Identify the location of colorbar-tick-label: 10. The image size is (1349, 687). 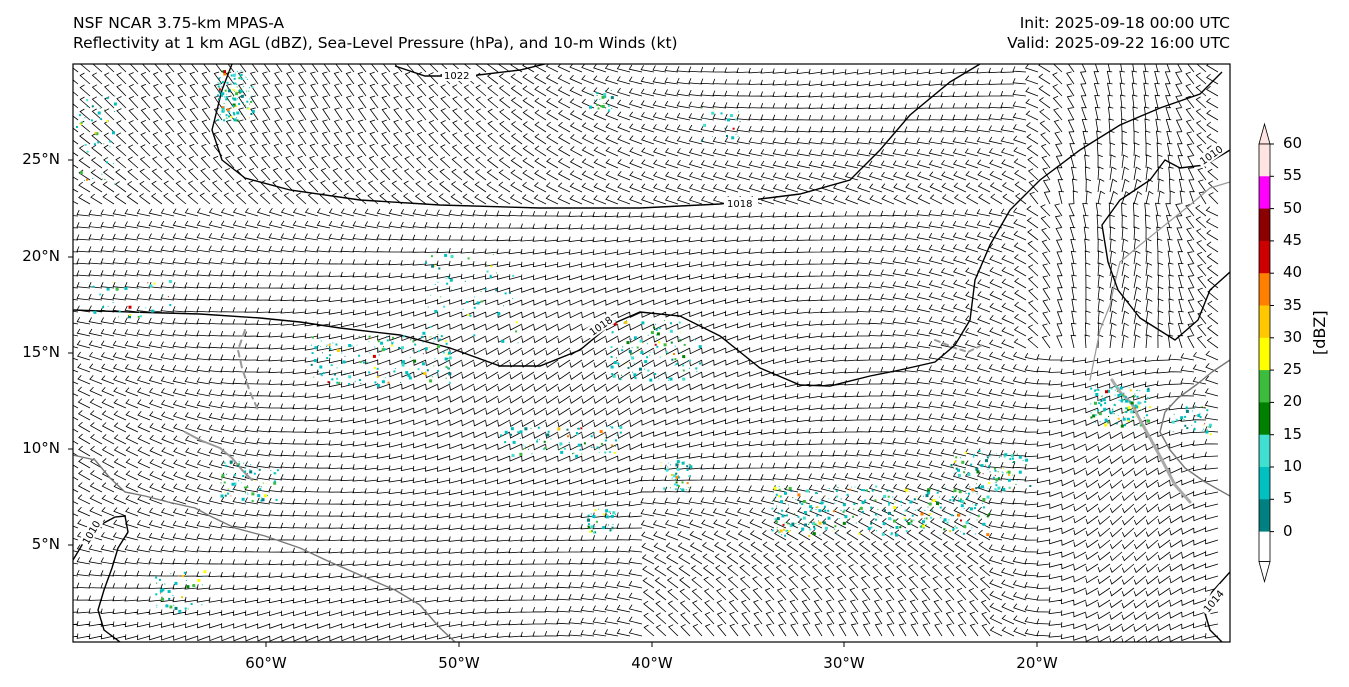
(1293, 466).